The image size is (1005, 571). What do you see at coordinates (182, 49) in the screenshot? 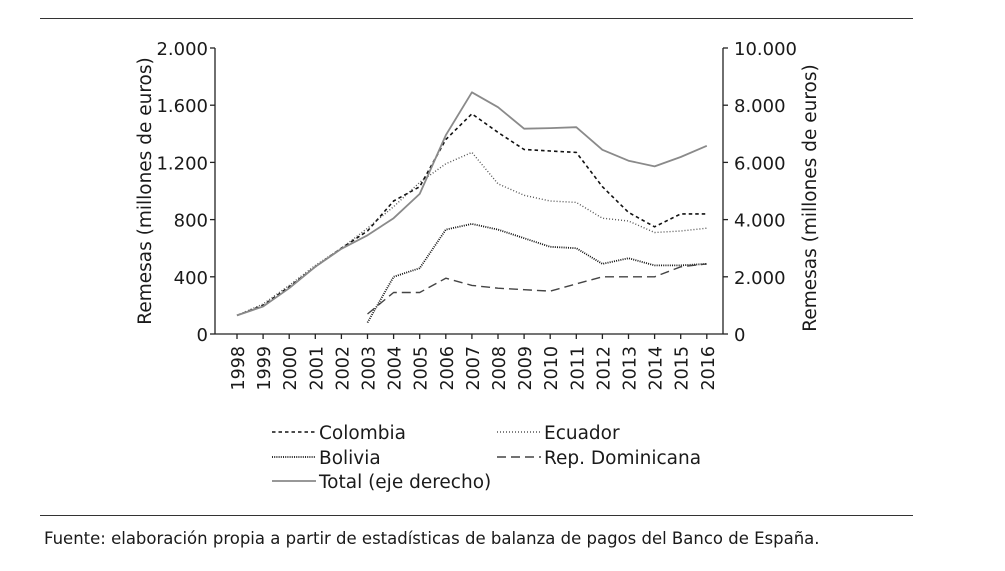
I see `y-tick-label-left: 2.000` at bounding box center [182, 49].